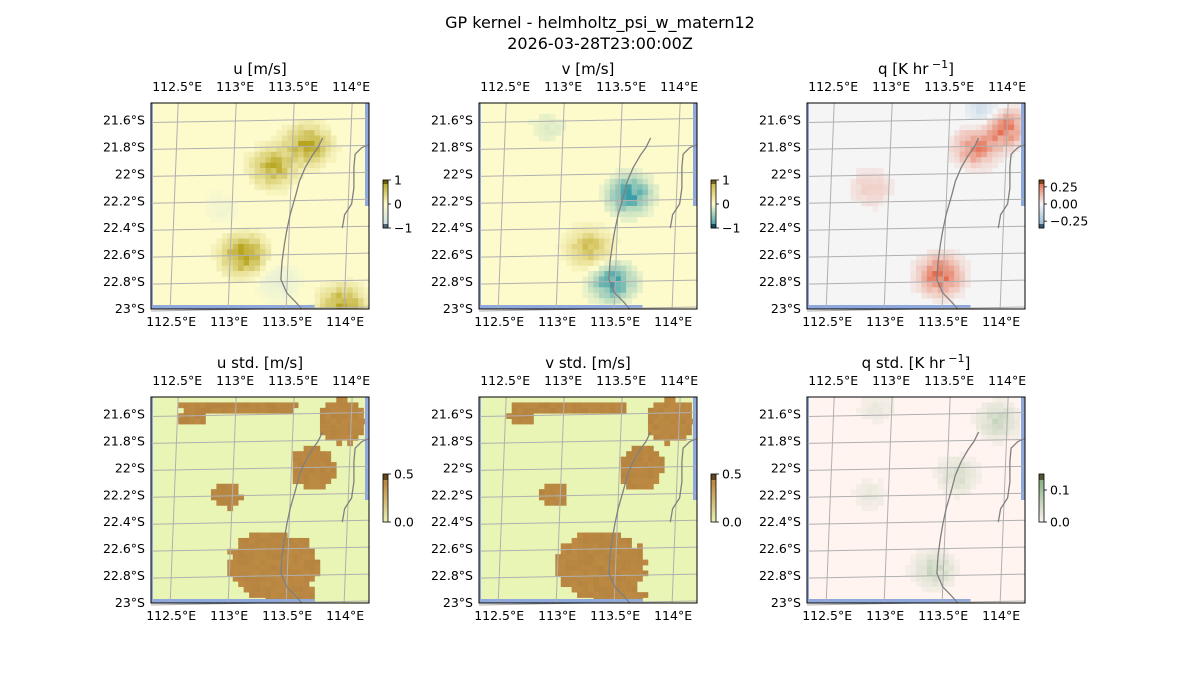  What do you see at coordinates (452, 120) in the screenshot?
I see `y-tick-label: 21.6°S` at bounding box center [452, 120].